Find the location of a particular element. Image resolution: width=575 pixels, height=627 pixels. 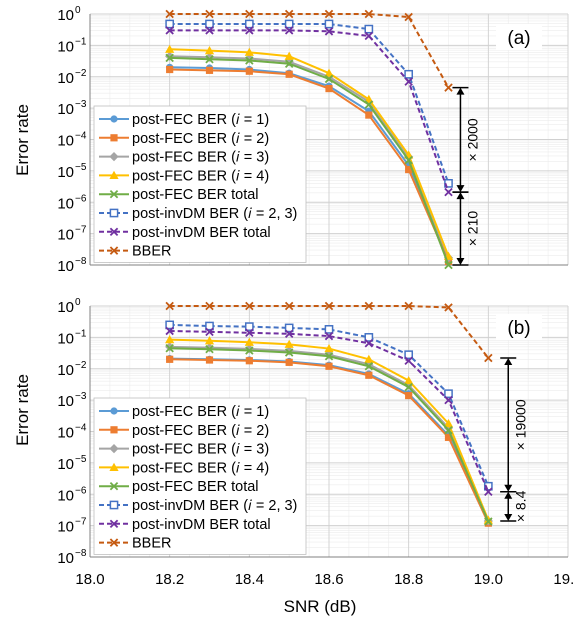

x-axis-label: SNR (dB) is located at coordinates (320, 606).